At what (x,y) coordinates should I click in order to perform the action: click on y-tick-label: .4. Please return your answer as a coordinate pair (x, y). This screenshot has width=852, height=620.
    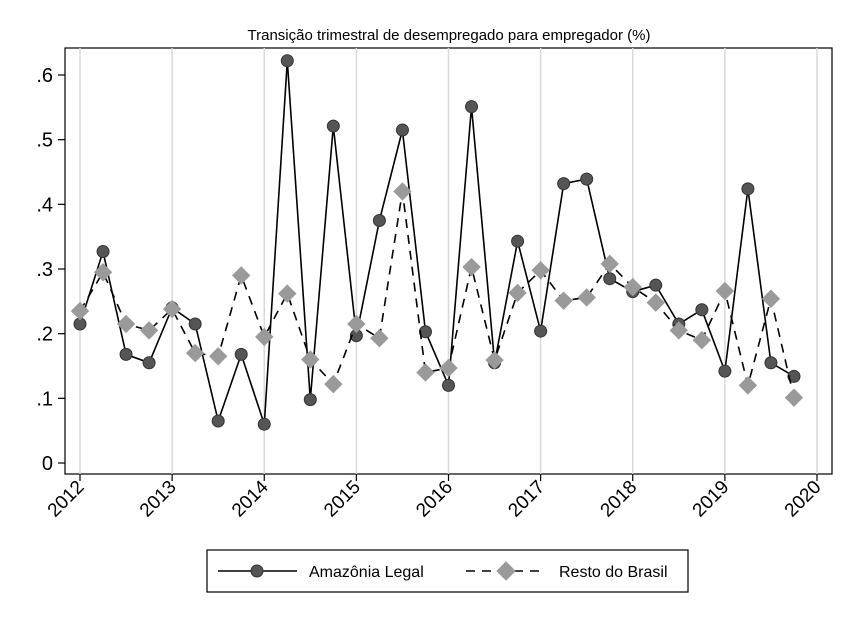
    Looking at the image, I should click on (44, 205).